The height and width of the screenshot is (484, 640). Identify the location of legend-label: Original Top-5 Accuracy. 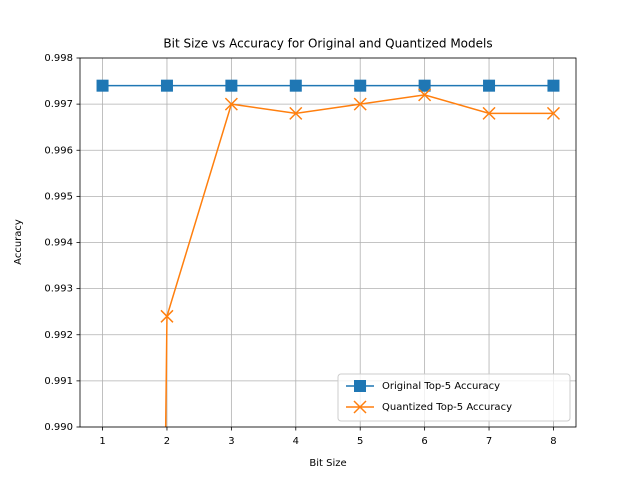
(441, 386).